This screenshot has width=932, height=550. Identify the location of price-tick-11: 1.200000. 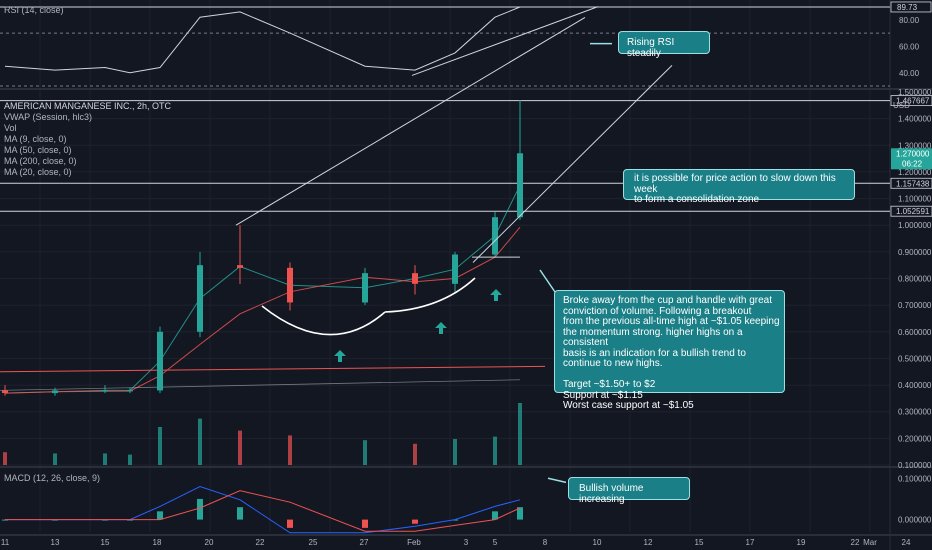
(915, 172).